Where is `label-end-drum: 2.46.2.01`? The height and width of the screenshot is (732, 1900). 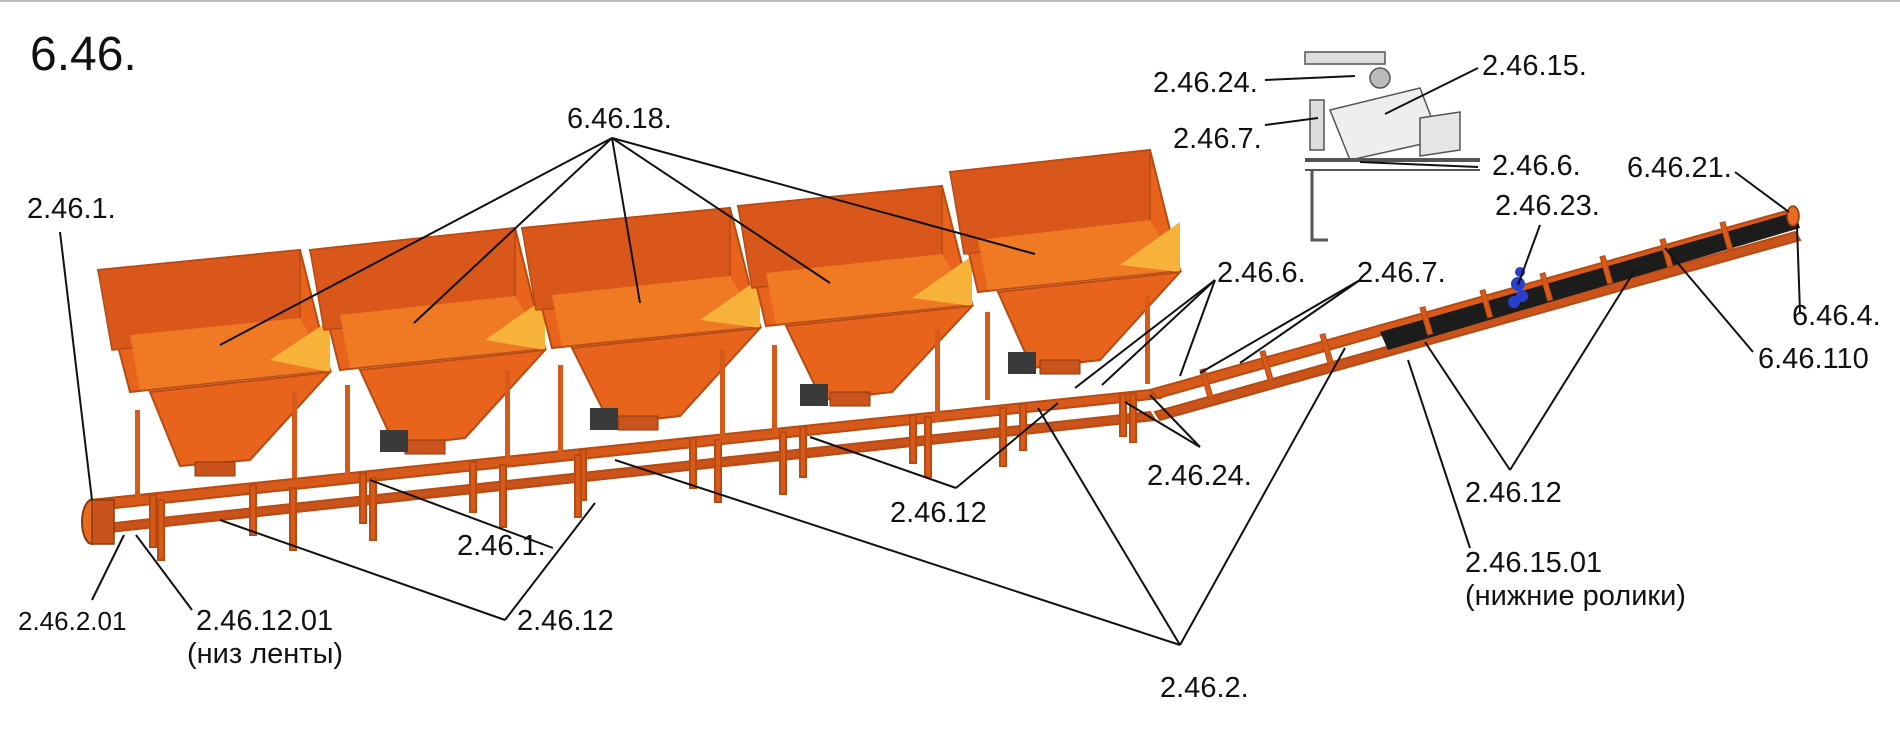
label-end-drum: 2.46.2.01 is located at coordinates (72, 621).